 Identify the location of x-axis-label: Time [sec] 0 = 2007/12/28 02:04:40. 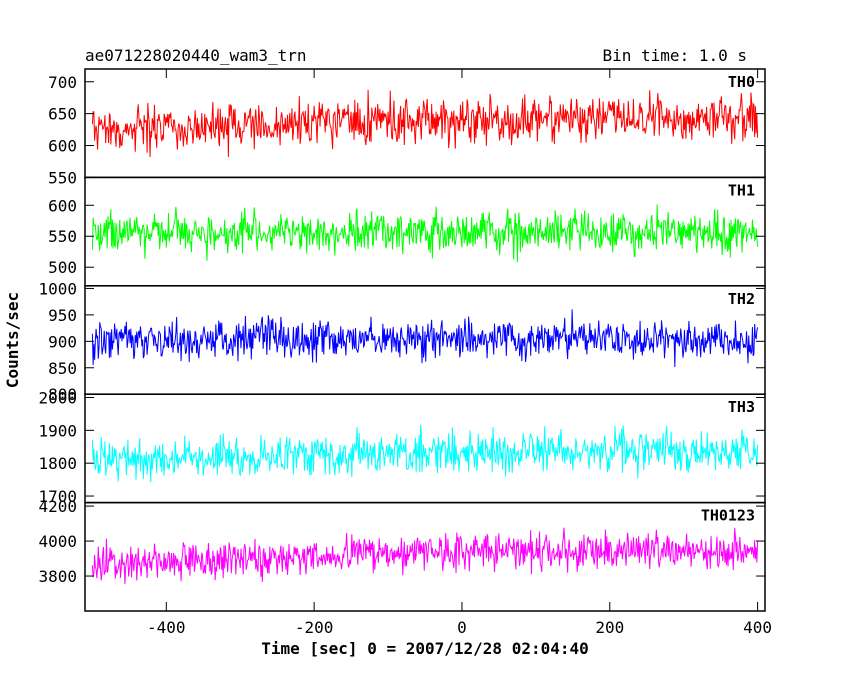
(425, 648).